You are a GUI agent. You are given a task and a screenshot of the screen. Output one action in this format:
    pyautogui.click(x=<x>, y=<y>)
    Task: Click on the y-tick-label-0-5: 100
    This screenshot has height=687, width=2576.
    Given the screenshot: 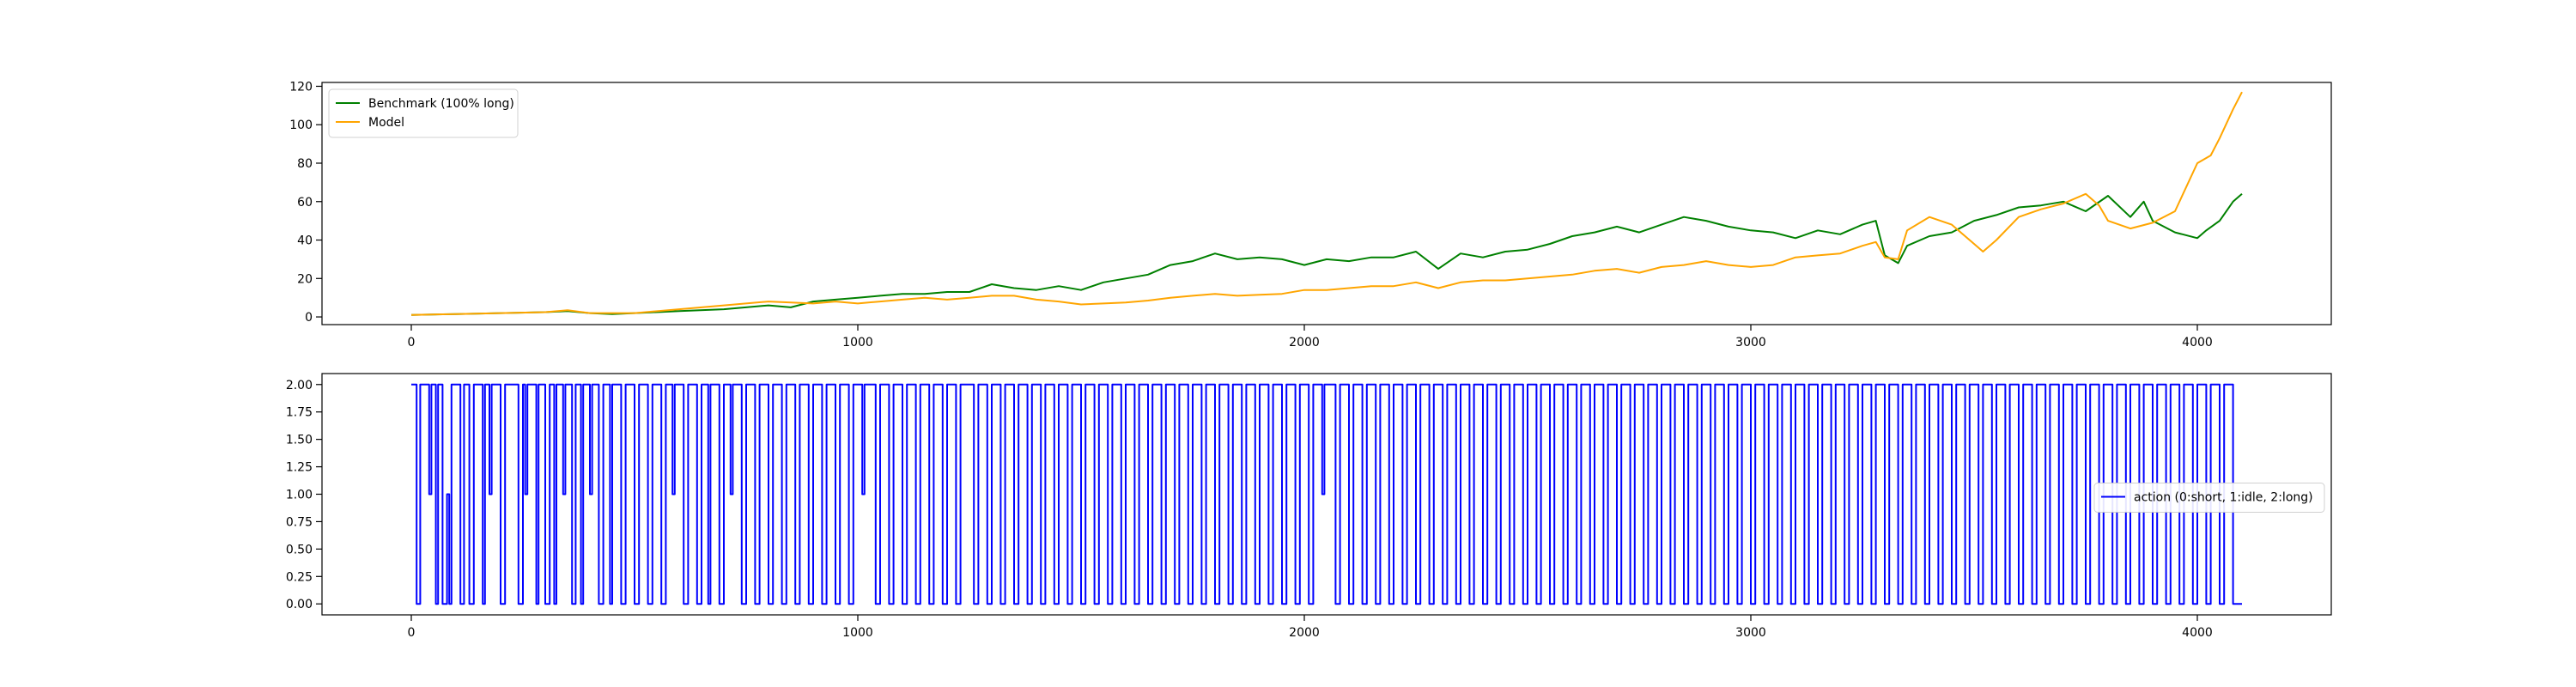 What is the action you would take?
    pyautogui.click(x=301, y=125)
    